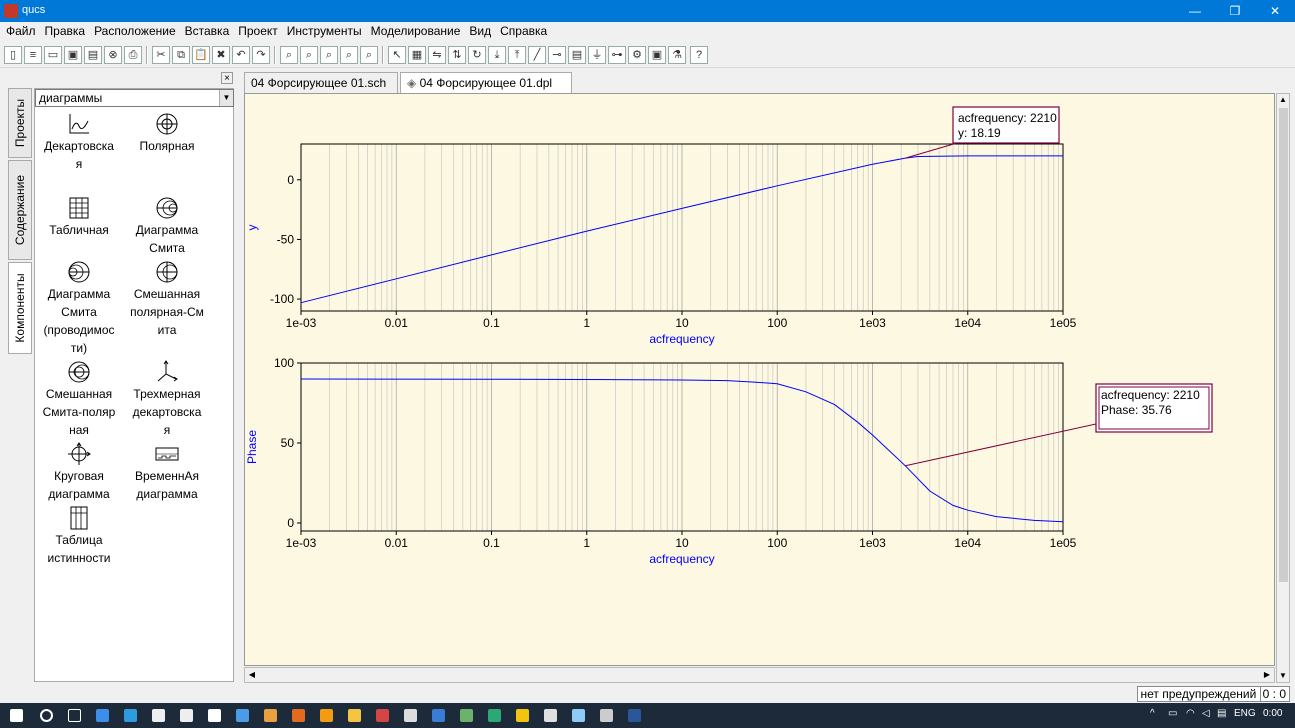 The height and width of the screenshot is (728, 1295). Describe the element at coordinates (79, 308) in the screenshot. I see `component-smith-admittance: Диаграмма Смита (проводимос ти)` at that location.